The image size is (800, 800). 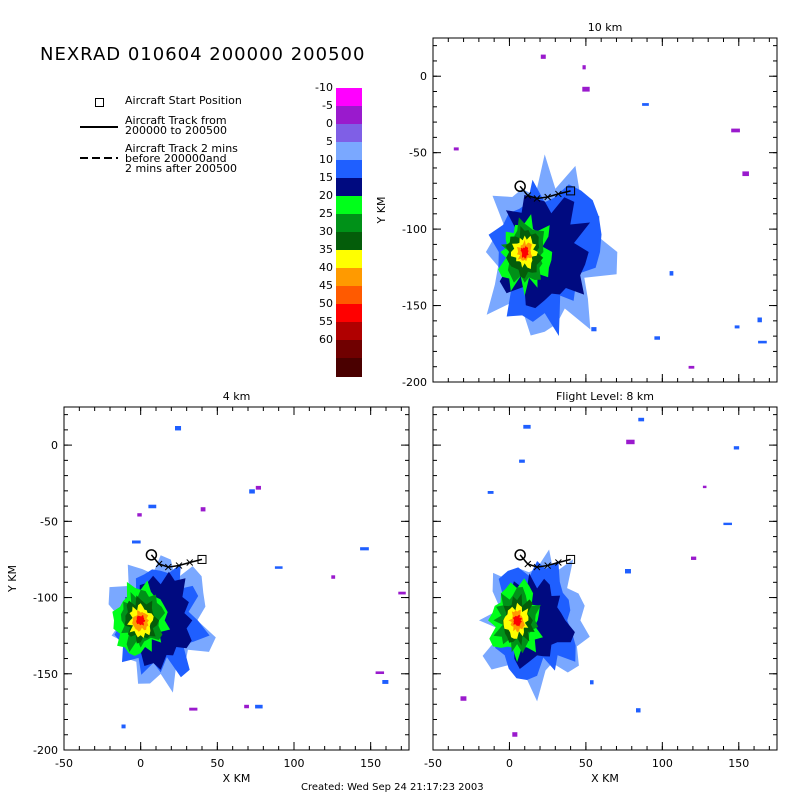 What do you see at coordinates (605, 396) in the screenshot?
I see `panel-title: Flight Level: 8 km` at bounding box center [605, 396].